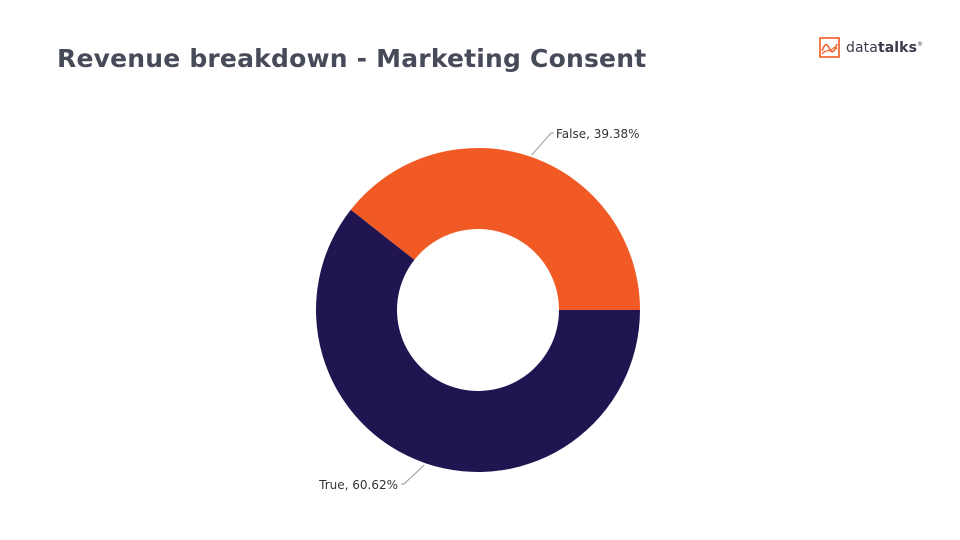 The image size is (960, 540). I want to click on donut-slice-false, so click(495, 229).